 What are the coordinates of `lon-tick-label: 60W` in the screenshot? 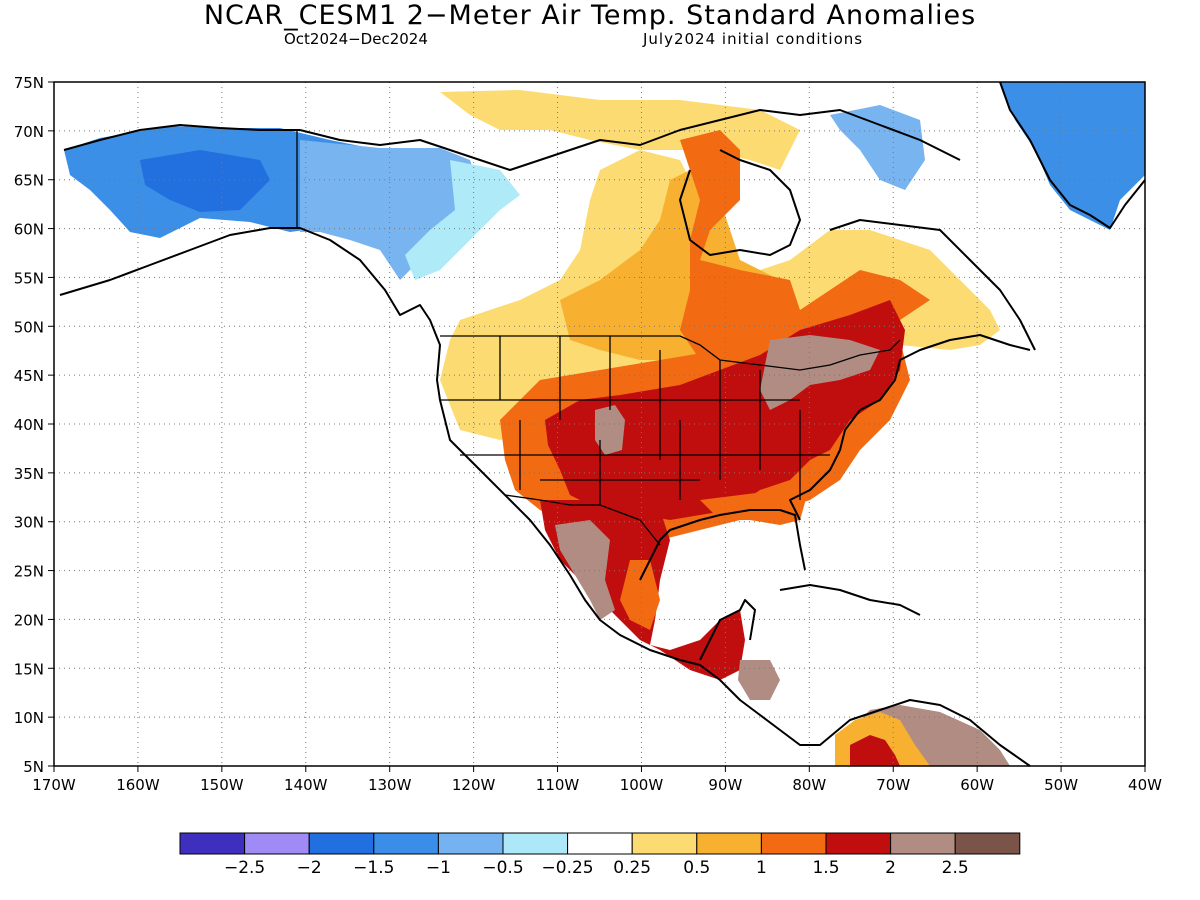 It's located at (977, 785).